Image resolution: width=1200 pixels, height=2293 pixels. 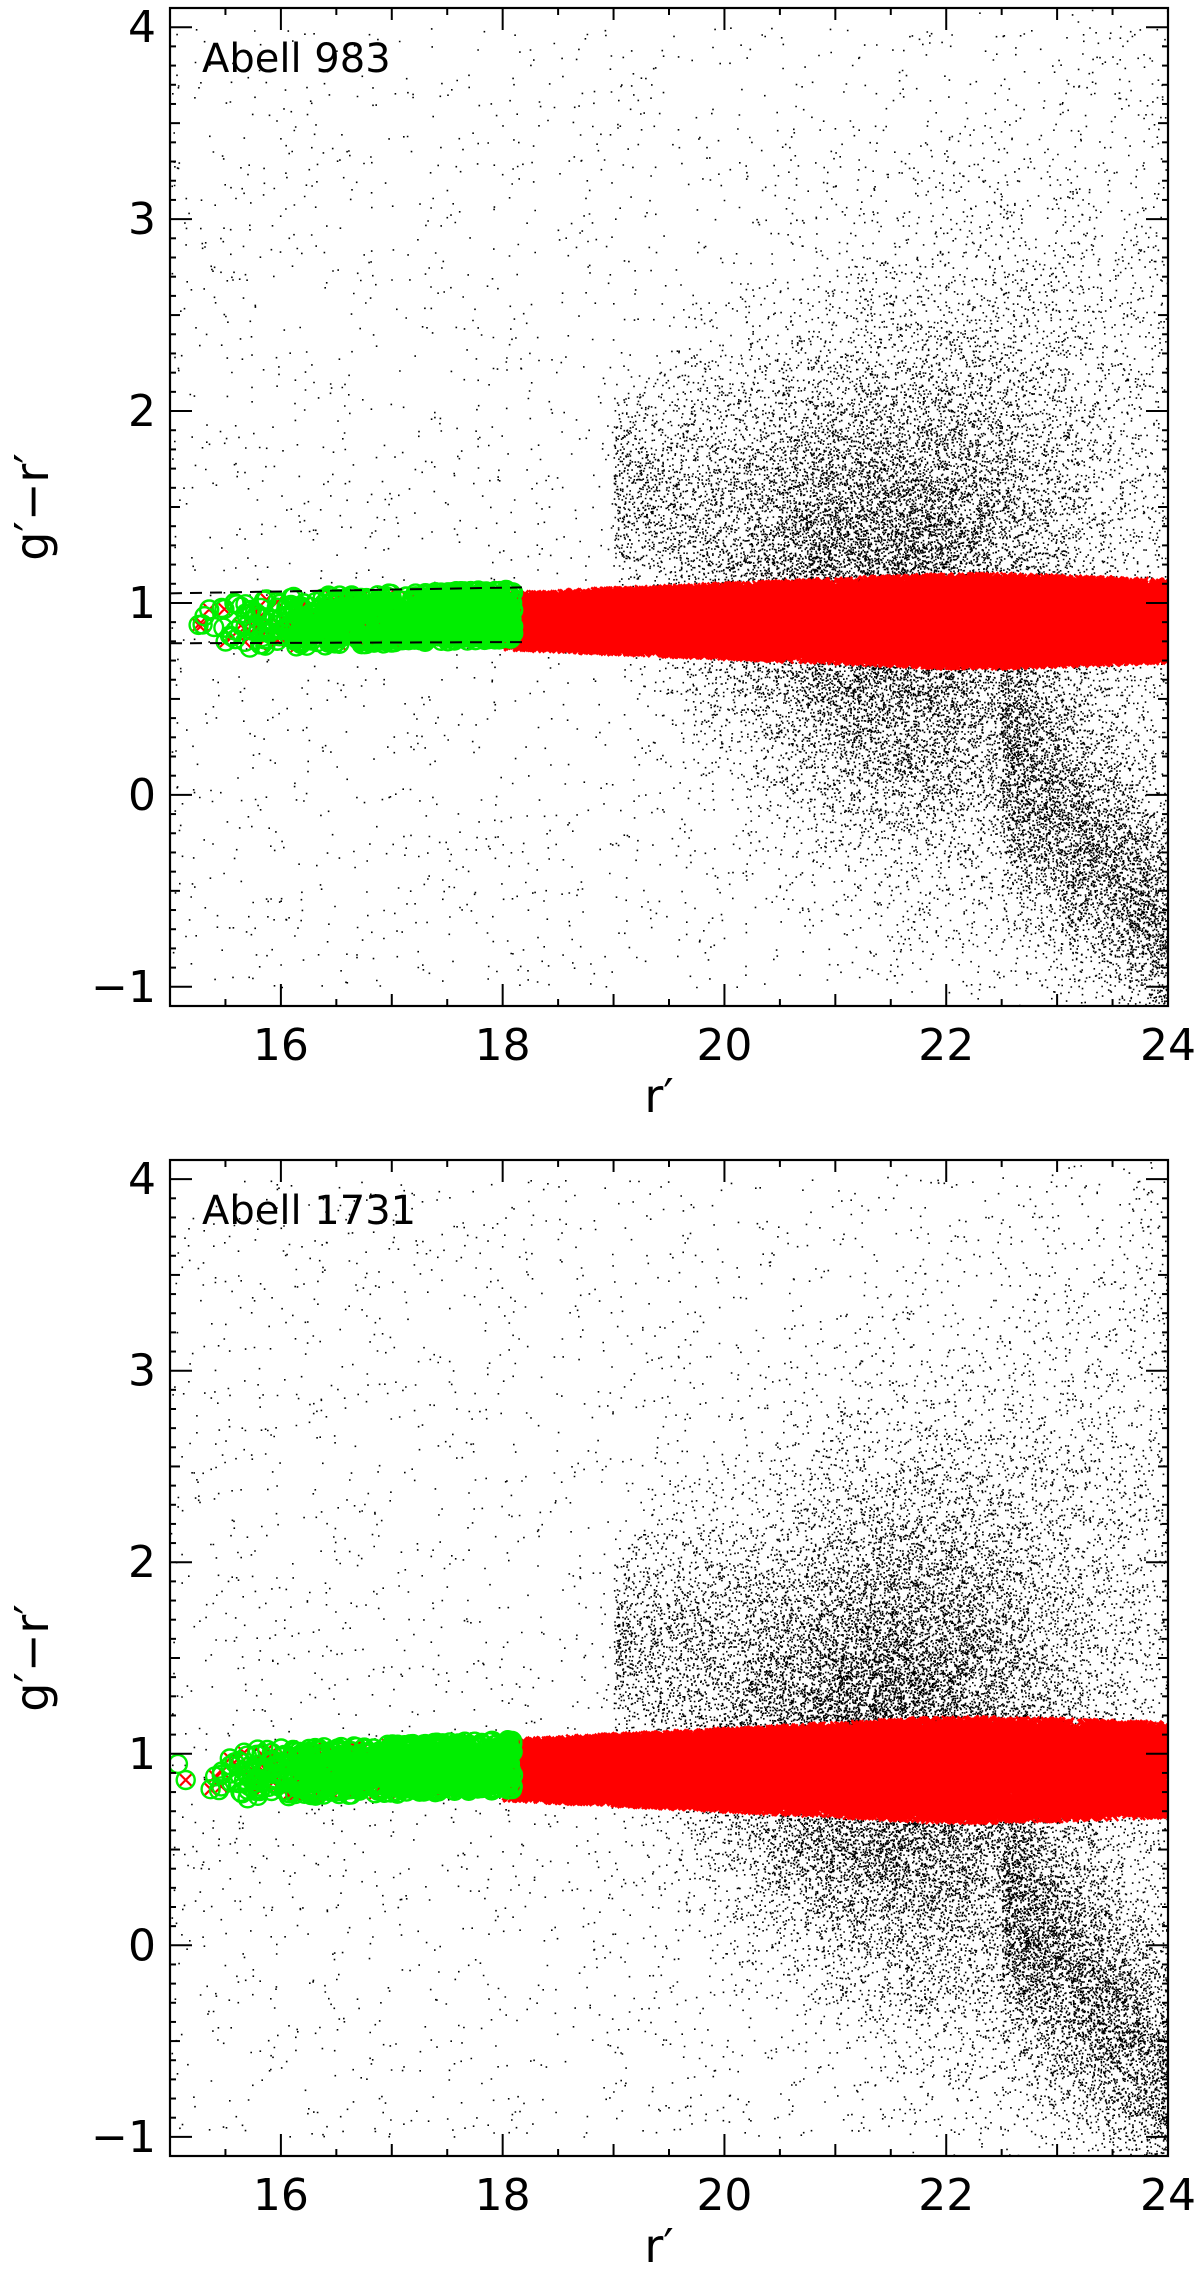 I want to click on panel-title: Abell 1731, so click(x=309, y=1211).